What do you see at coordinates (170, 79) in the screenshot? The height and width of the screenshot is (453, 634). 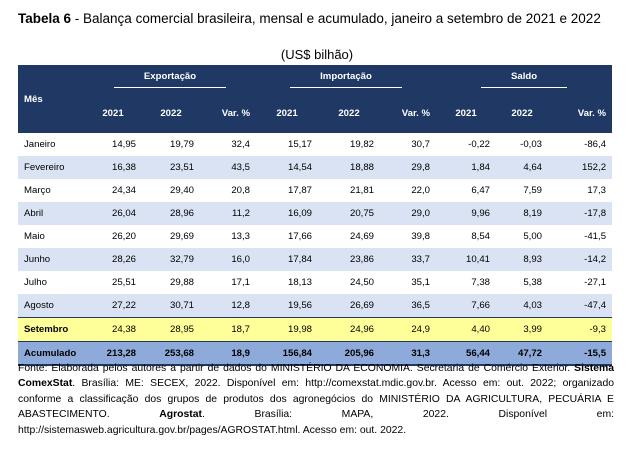 I see `export-group-header: Exportação` at bounding box center [170, 79].